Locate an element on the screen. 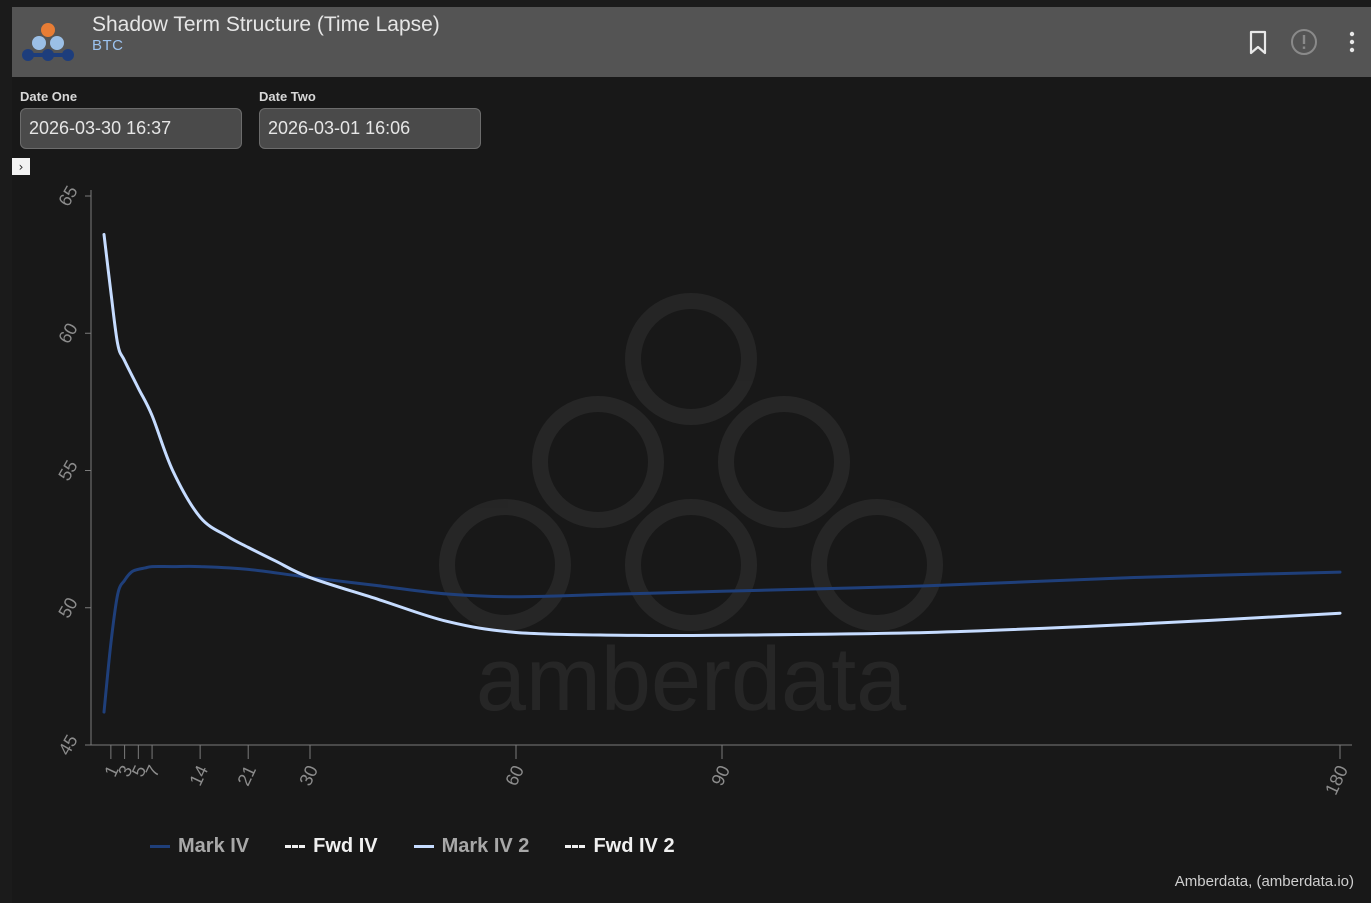  expand-toggle-button: › is located at coordinates (21, 166).